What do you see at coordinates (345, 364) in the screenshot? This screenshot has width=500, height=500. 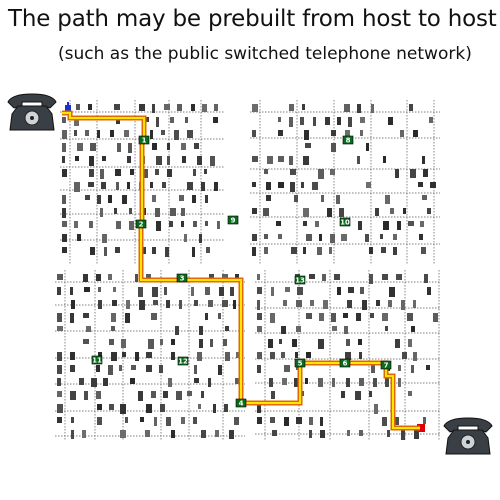 I see `switch-label: 6` at bounding box center [345, 364].